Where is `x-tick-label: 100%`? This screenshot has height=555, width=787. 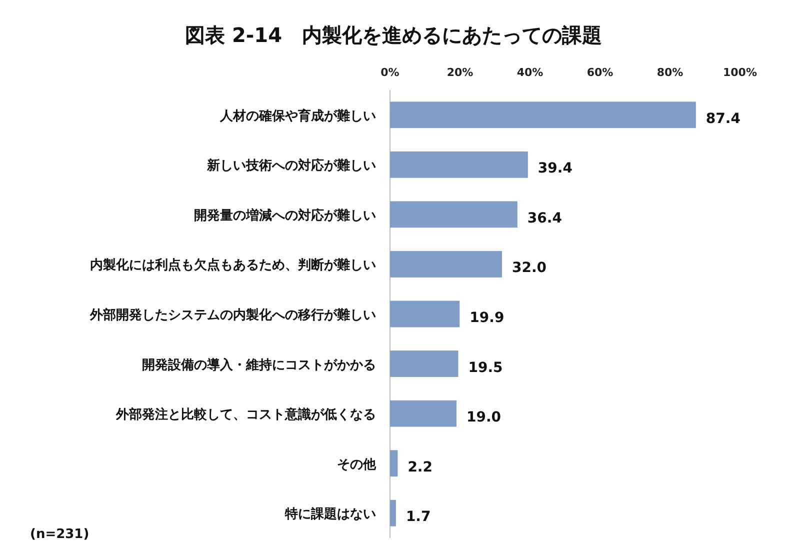 x-tick-label: 100% is located at coordinates (740, 72).